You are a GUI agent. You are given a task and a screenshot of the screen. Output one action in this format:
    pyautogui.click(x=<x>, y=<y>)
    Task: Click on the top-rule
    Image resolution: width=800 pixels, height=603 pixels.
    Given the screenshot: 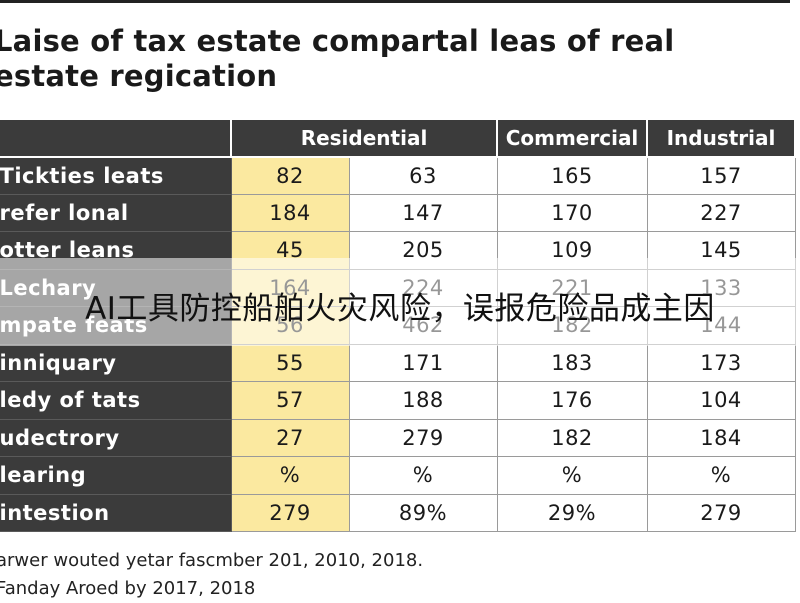 What is the action you would take?
    pyautogui.click(x=395, y=1)
    